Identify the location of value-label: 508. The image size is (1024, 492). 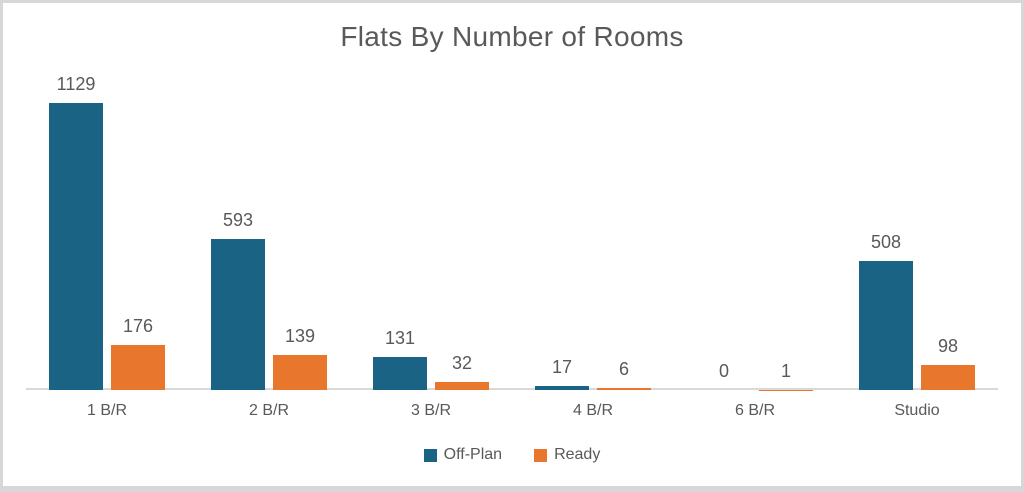
(886, 241).